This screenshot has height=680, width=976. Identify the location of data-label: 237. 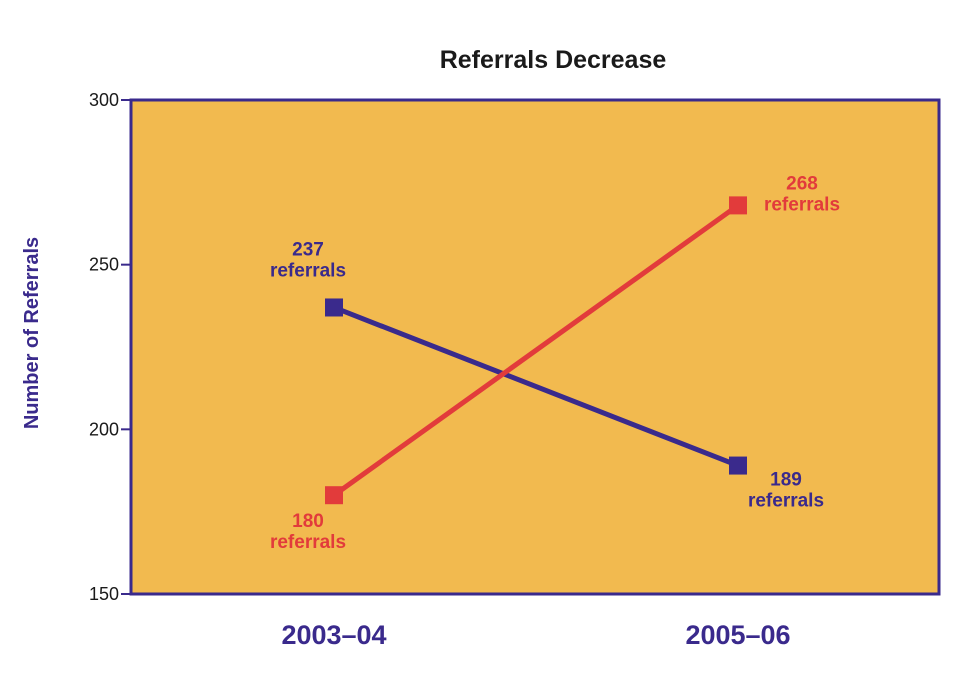
(308, 249).